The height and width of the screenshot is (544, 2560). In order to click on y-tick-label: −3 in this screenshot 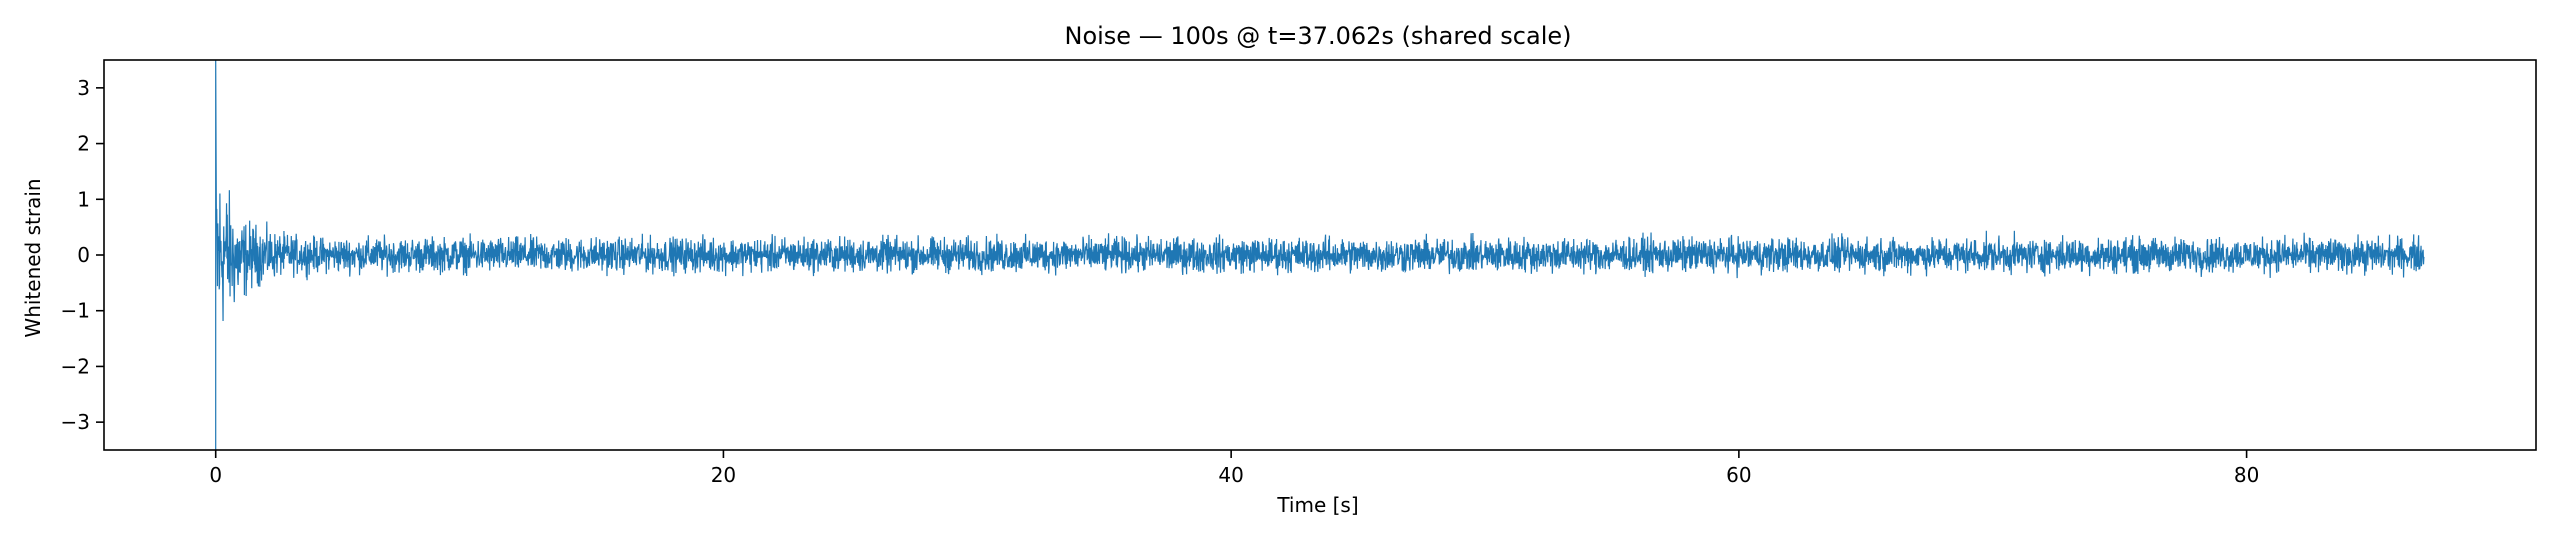, I will do `click(75, 422)`.